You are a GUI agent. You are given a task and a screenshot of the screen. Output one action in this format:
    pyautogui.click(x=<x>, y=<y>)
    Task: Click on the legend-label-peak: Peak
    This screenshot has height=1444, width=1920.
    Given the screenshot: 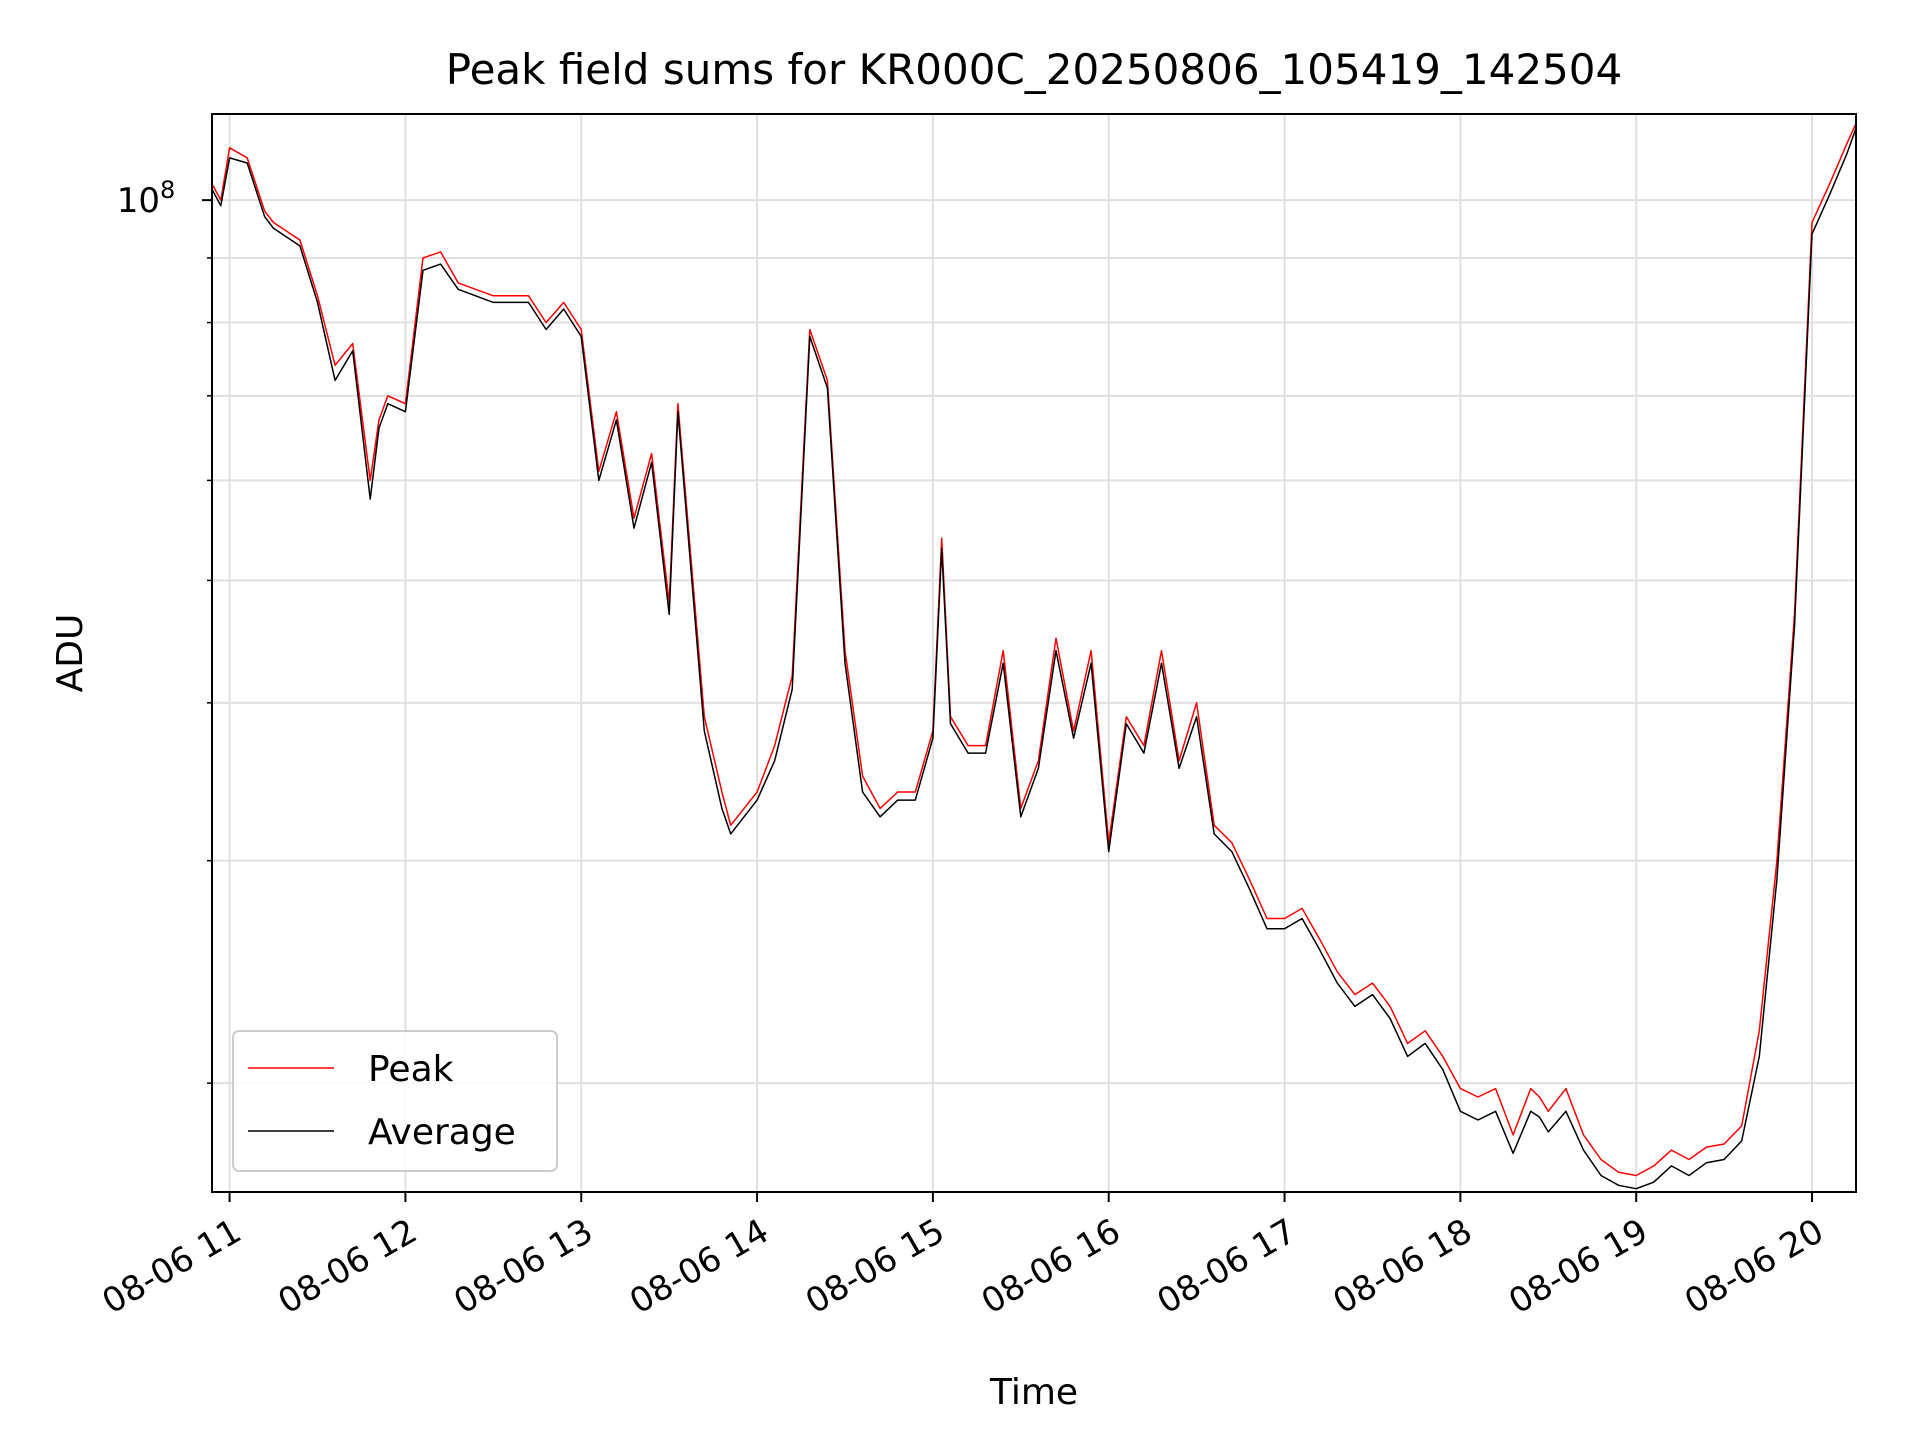 What is the action you would take?
    pyautogui.click(x=411, y=1069)
    